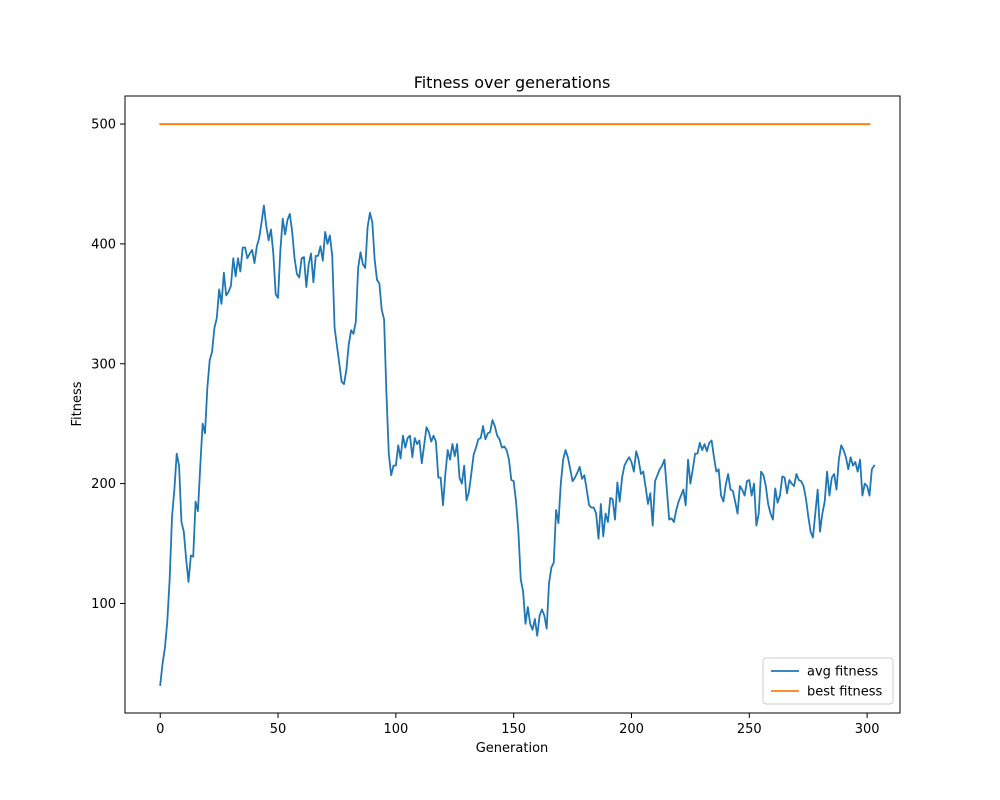 The height and width of the screenshot is (800, 1000). Describe the element at coordinates (77, 403) in the screenshot. I see `y-axis-label: Fitness` at that location.